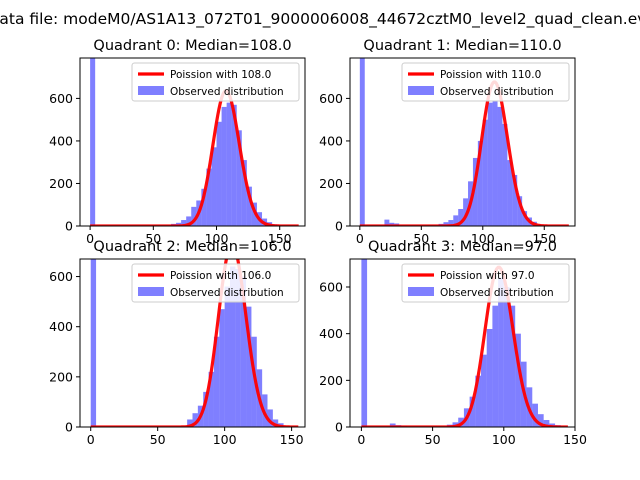 This screenshot has height=480, width=640. I want to click on plot-area, so click(194, 142).